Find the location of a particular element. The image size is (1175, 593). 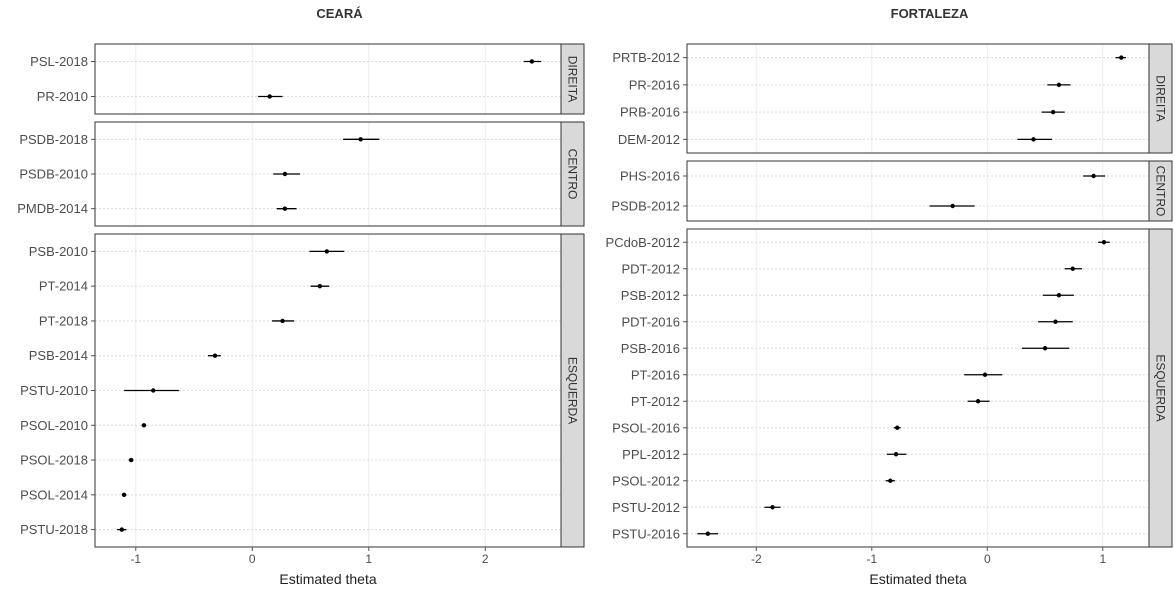

y-tick-label: PSTU-2016 is located at coordinates (646, 533).